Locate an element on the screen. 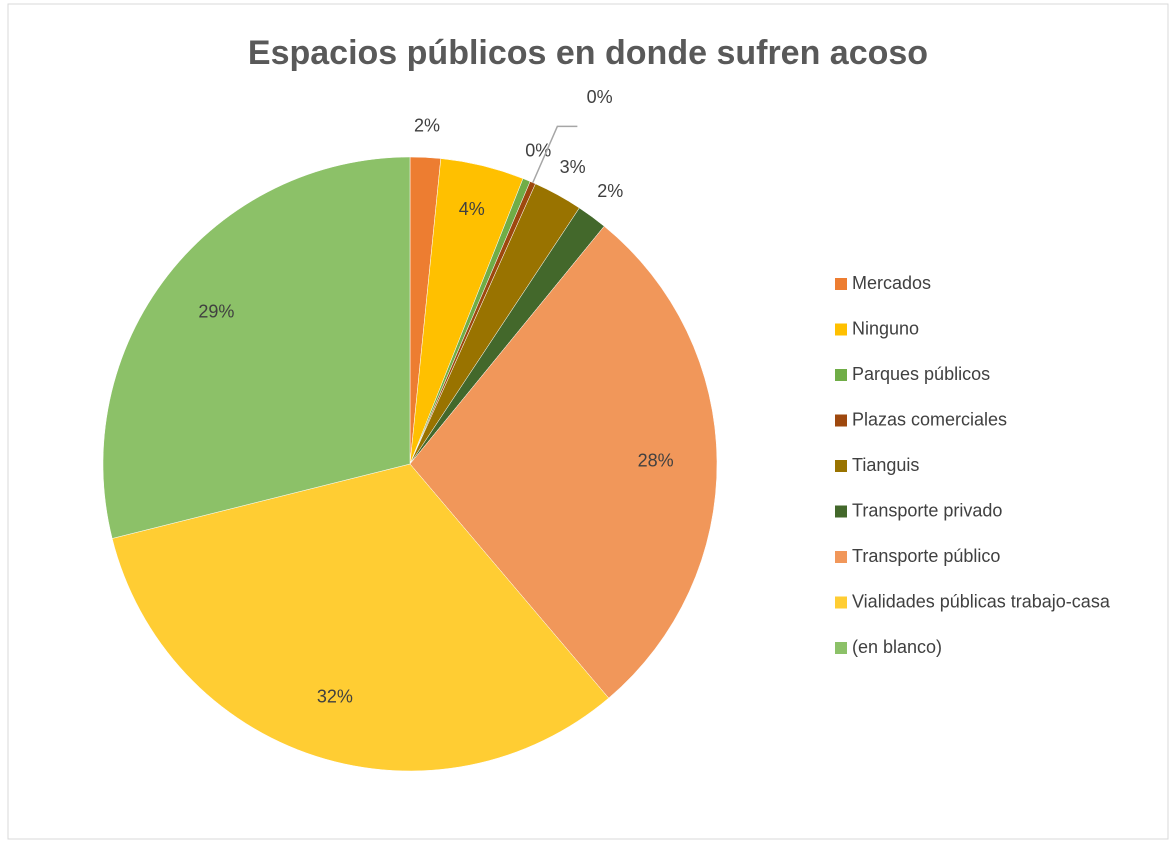  legend-label: Mercados is located at coordinates (891, 283).